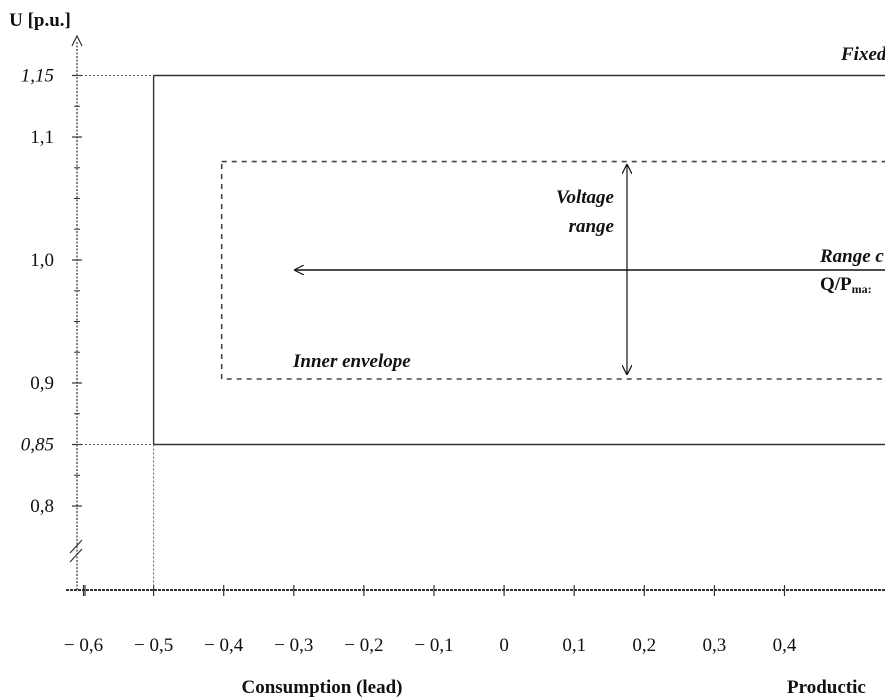  I want to click on q-range-label-line2: Q/Pma:, so click(846, 285).